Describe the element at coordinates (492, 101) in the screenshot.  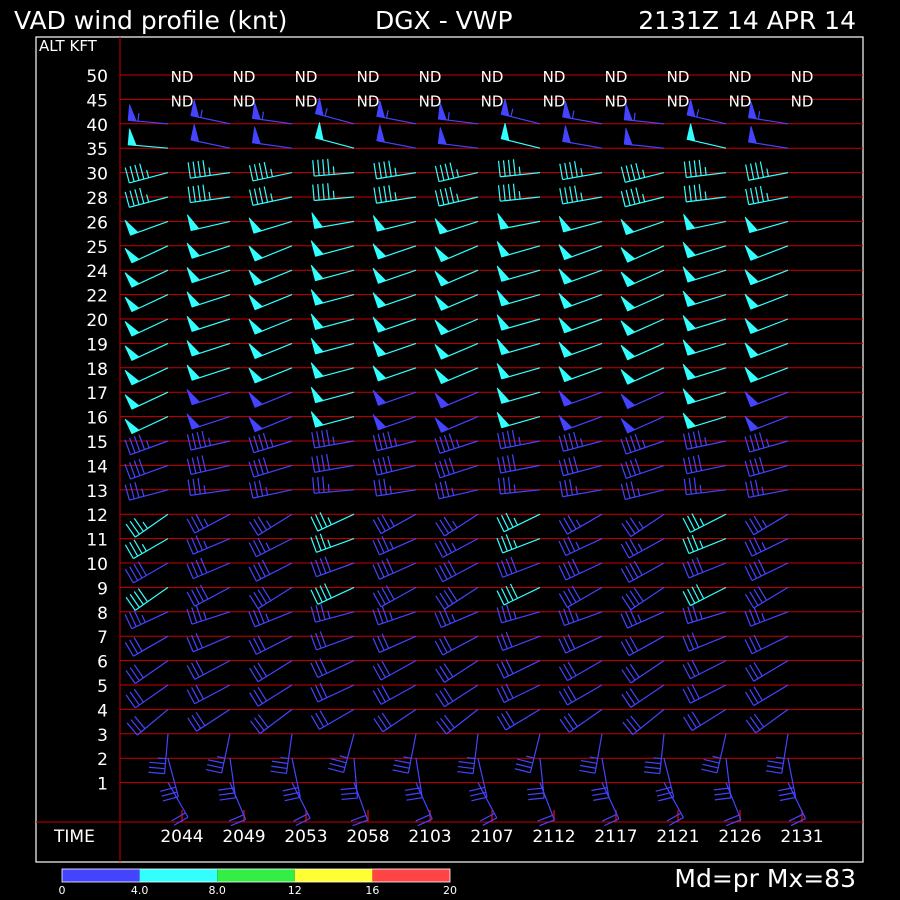
I see `no-data-label: ND` at that location.